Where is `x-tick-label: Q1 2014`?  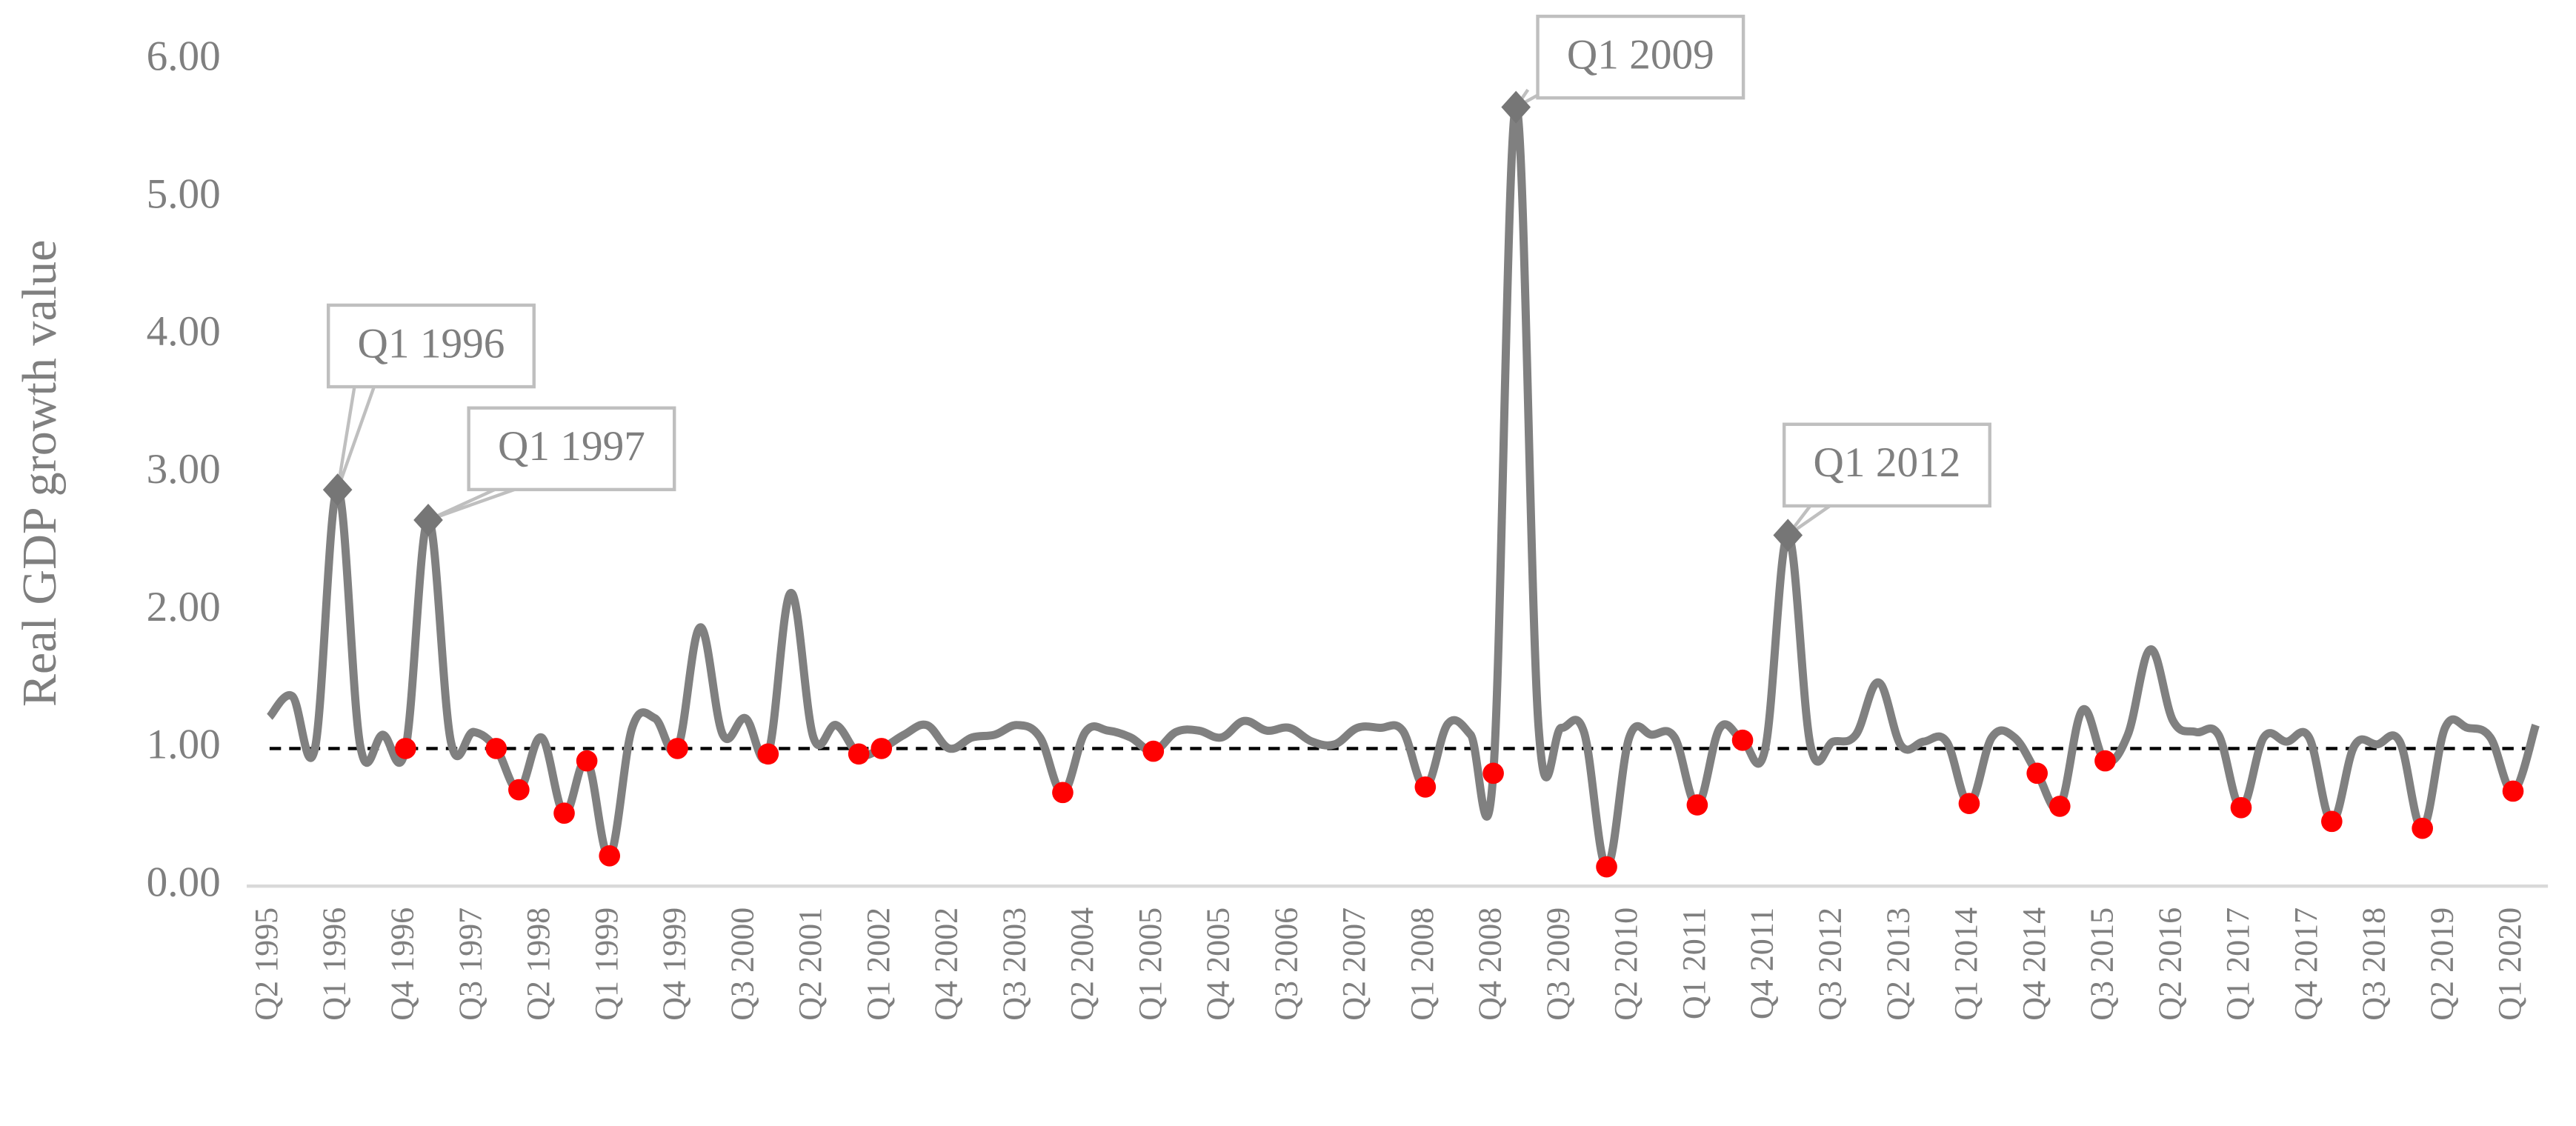
x-tick-label: Q1 2014 is located at coordinates (1966, 964).